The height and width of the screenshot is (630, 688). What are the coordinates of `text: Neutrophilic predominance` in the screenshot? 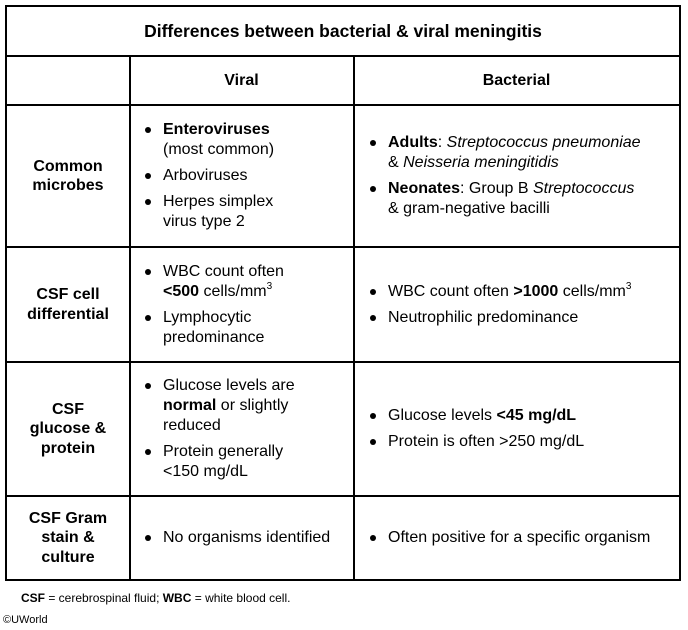 It's located at (483, 317).